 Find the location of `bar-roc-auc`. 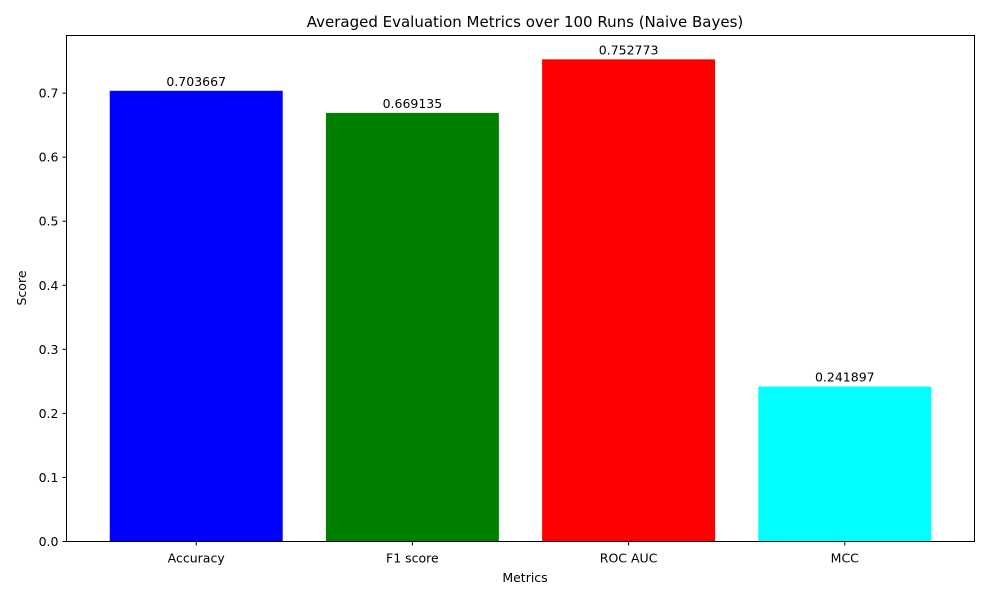

bar-roc-auc is located at coordinates (629, 300).